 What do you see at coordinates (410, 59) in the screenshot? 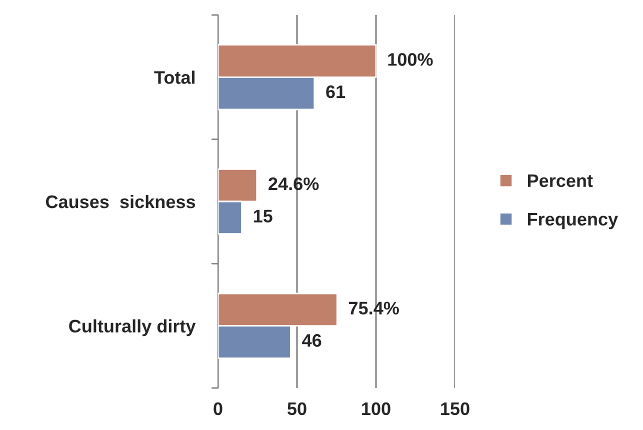
I see `data-label: 100%` at bounding box center [410, 59].